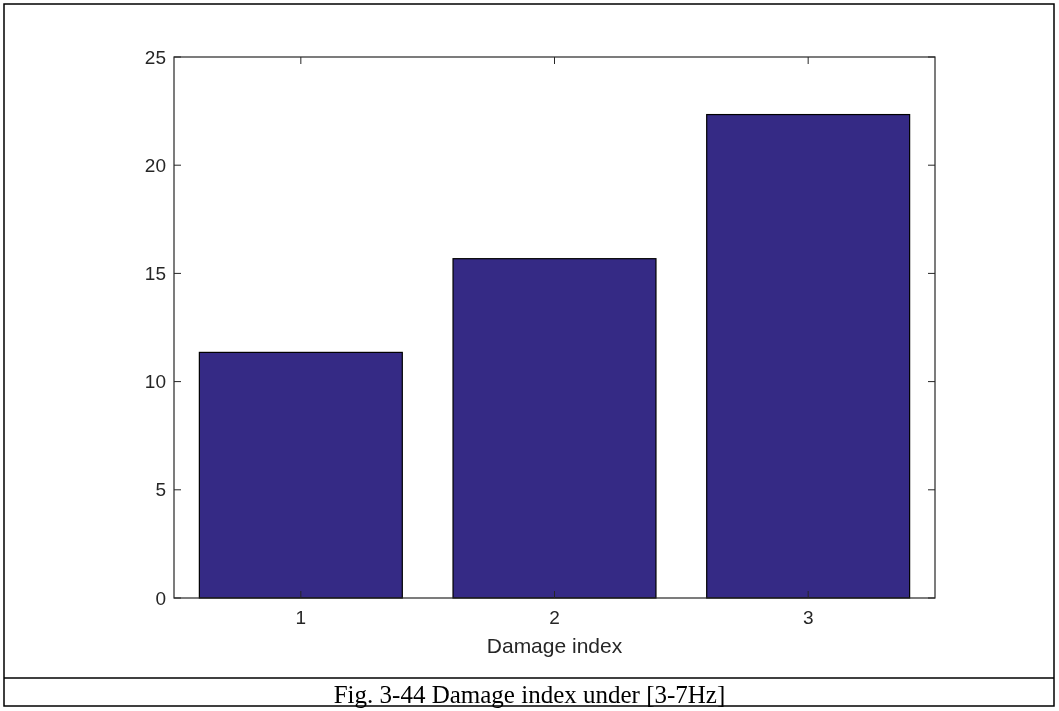 This screenshot has height=711, width=1059. Describe the element at coordinates (301, 617) in the screenshot. I see `x-tick-label: 1` at that location.